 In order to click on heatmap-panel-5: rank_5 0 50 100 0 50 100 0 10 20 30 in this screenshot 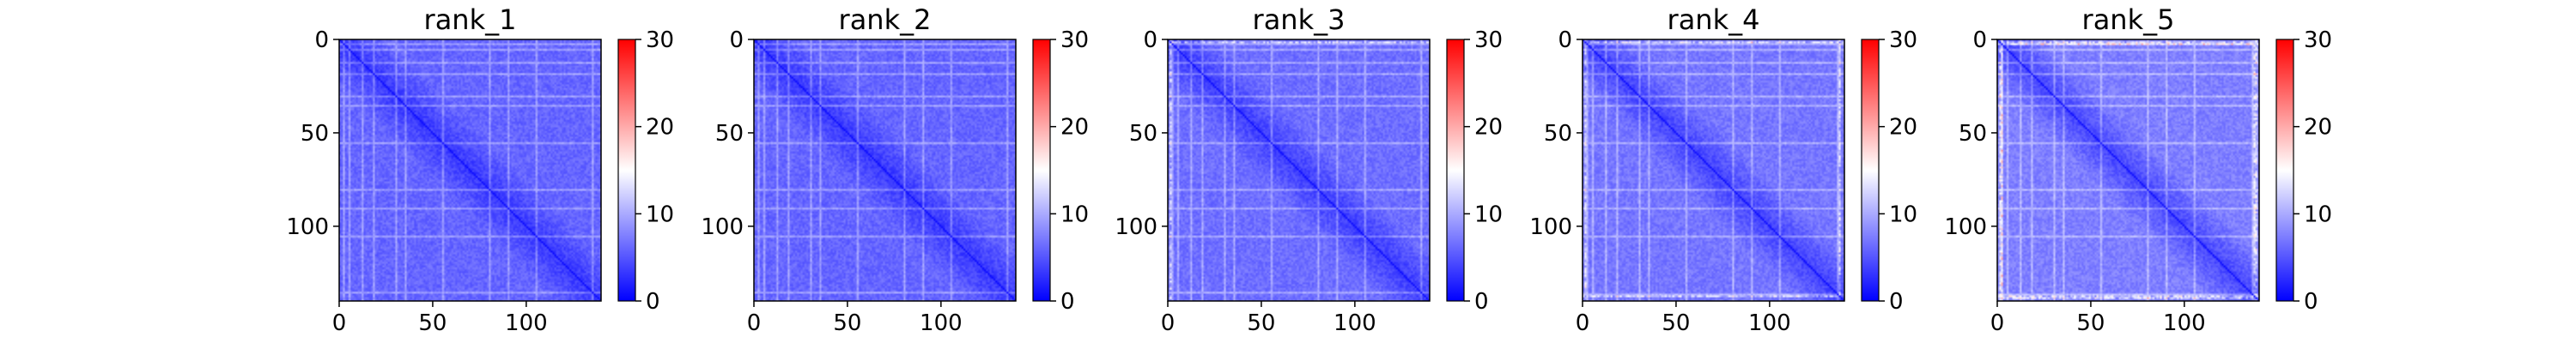, I will do `click(2138, 169)`.